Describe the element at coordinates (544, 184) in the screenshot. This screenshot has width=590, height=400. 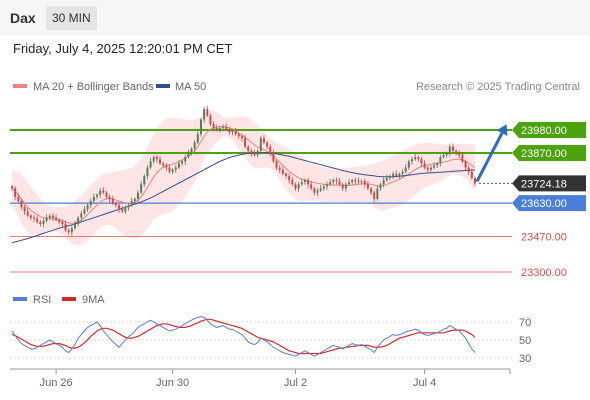
I see `level-label: 23724.18` at that location.